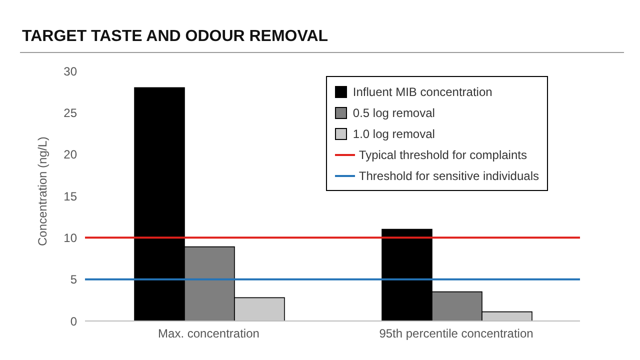 The height and width of the screenshot is (360, 640). Describe the element at coordinates (74, 321) in the screenshot. I see `y-tick-label: 0` at that location.